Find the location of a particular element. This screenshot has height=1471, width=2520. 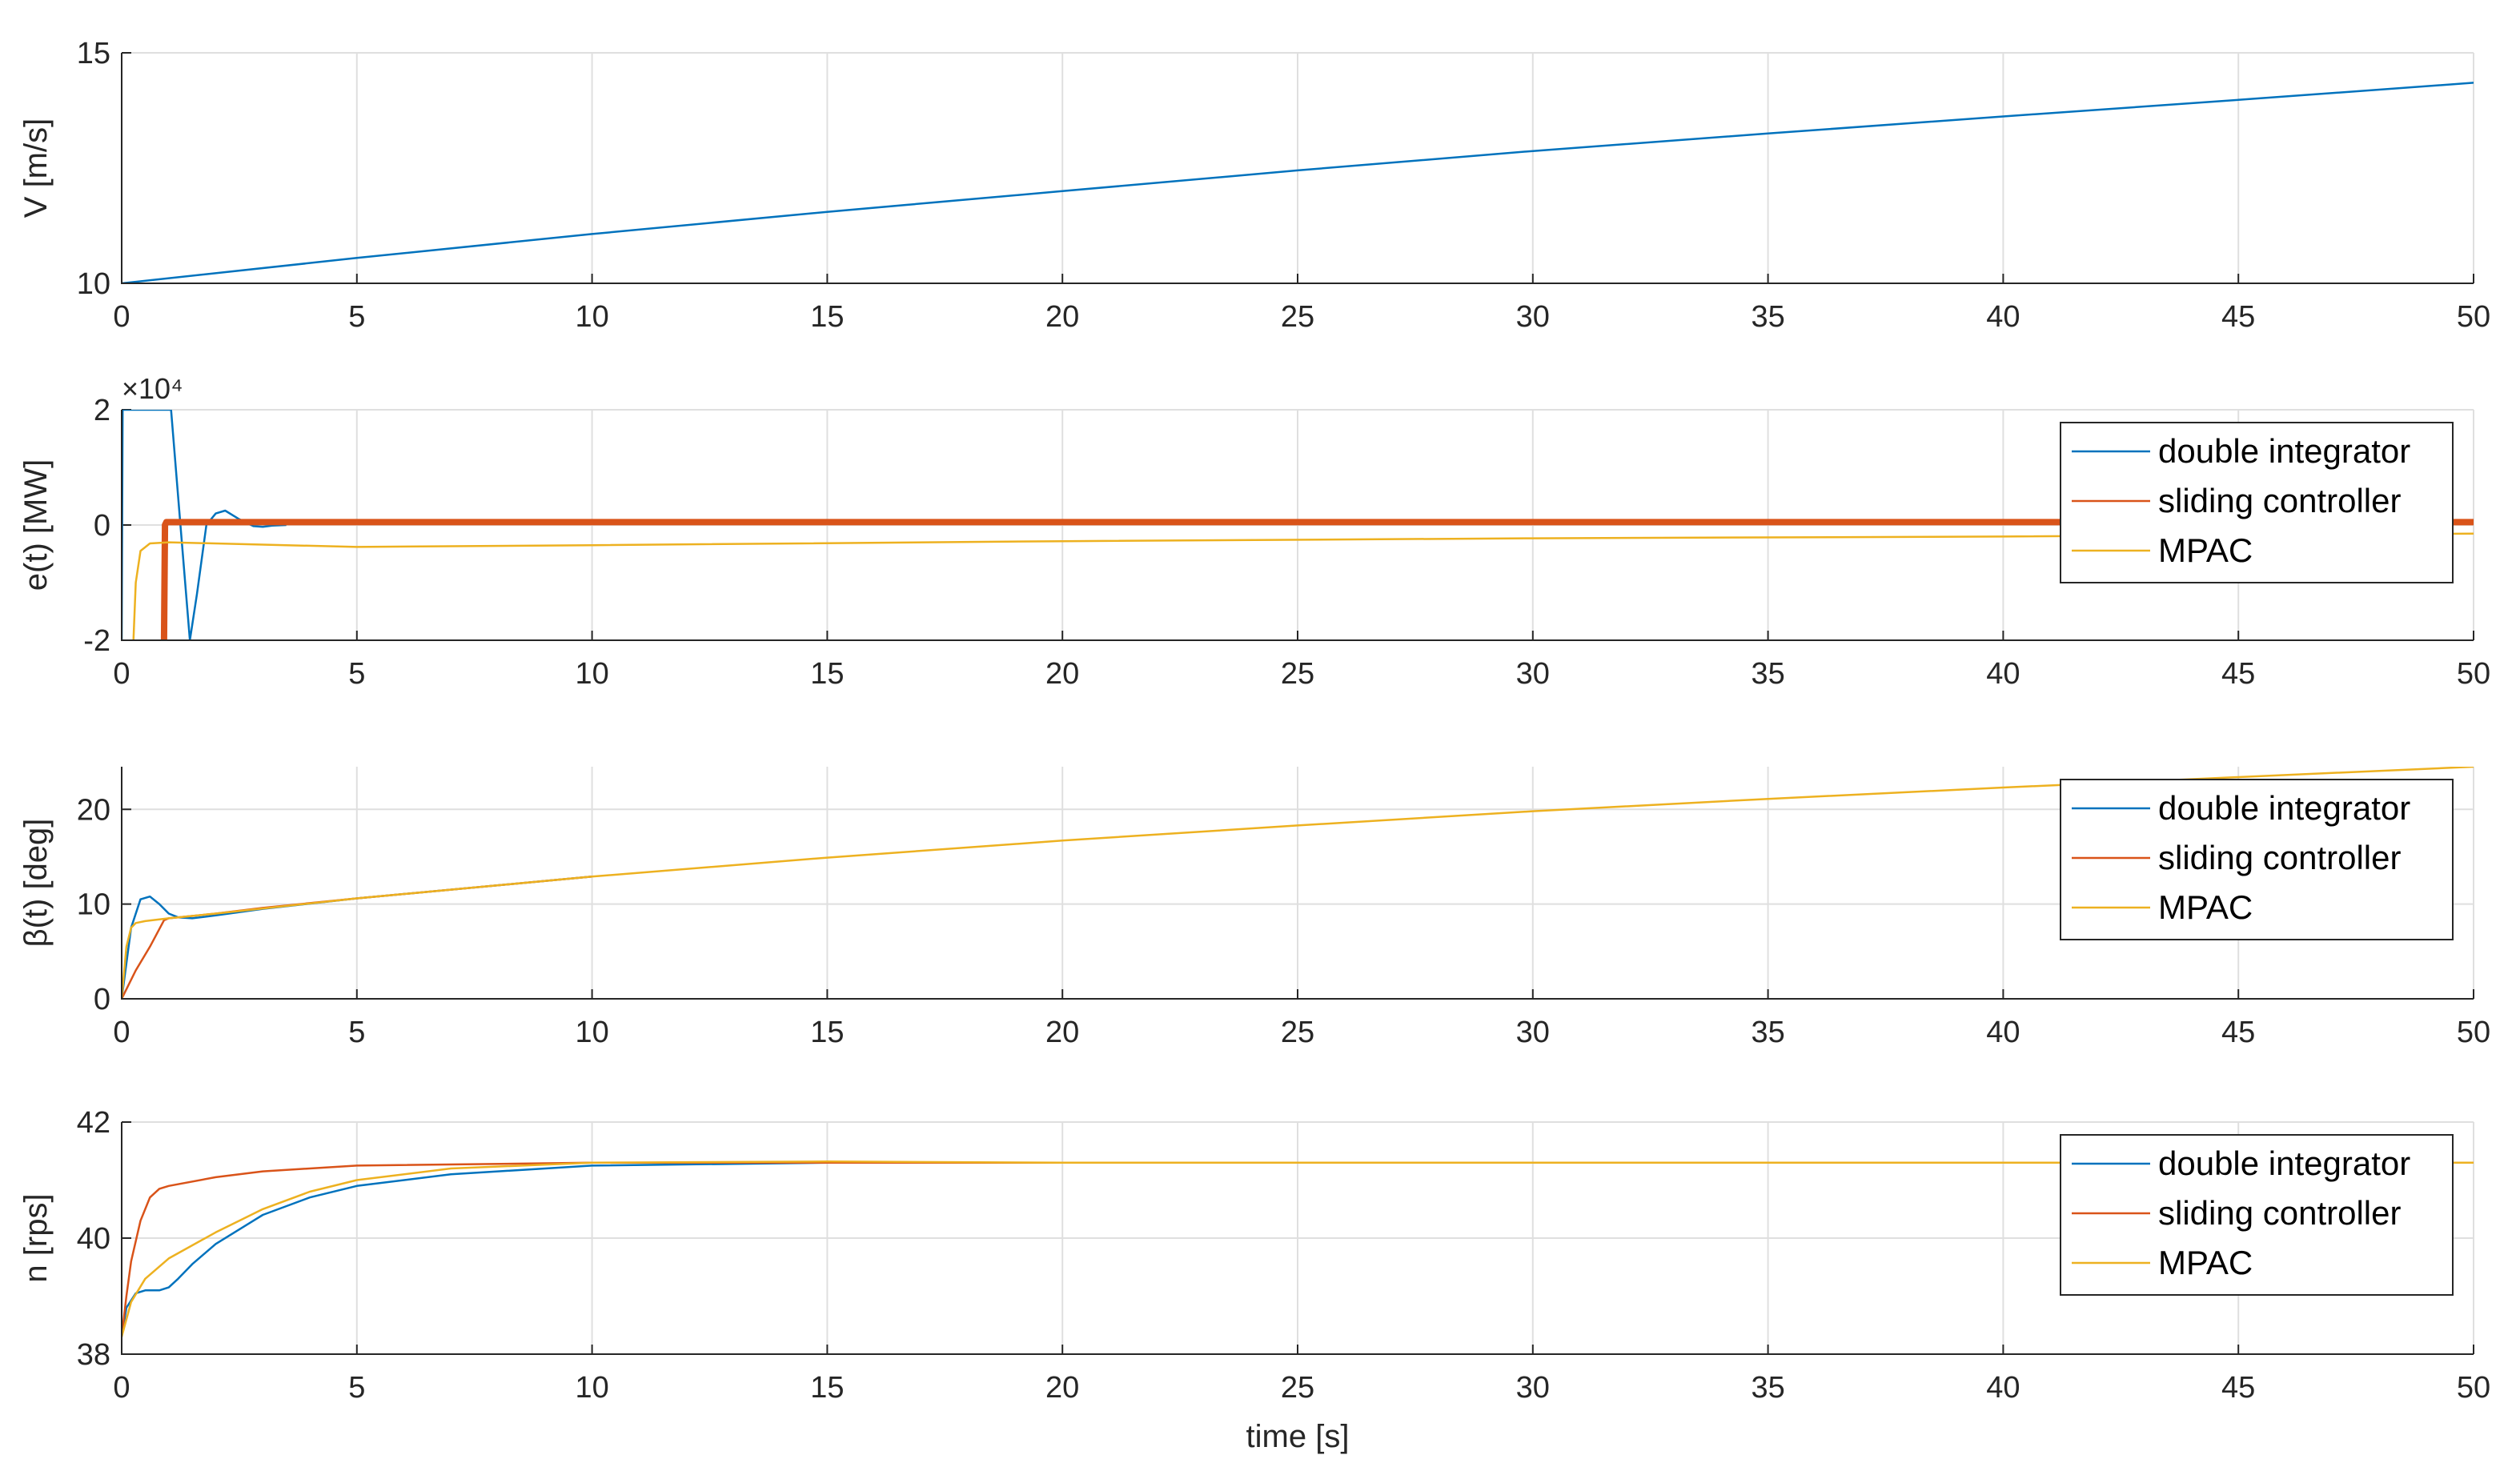

y-tick-label: 38 is located at coordinates (93, 1355).